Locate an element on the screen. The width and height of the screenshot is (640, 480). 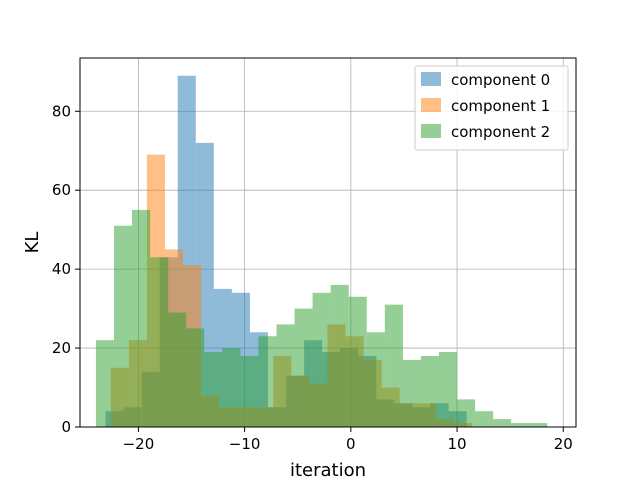
x-tick-label: 10 is located at coordinates (456, 444).